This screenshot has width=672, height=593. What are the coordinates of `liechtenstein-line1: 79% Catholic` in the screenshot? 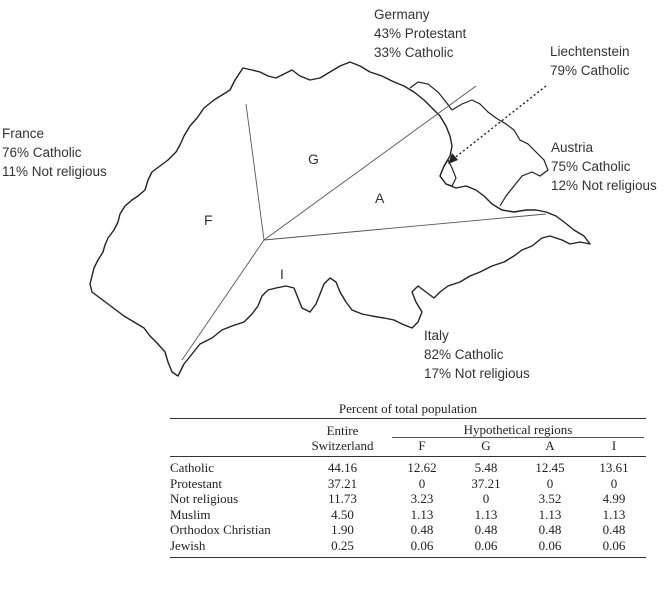 It's located at (590, 70).